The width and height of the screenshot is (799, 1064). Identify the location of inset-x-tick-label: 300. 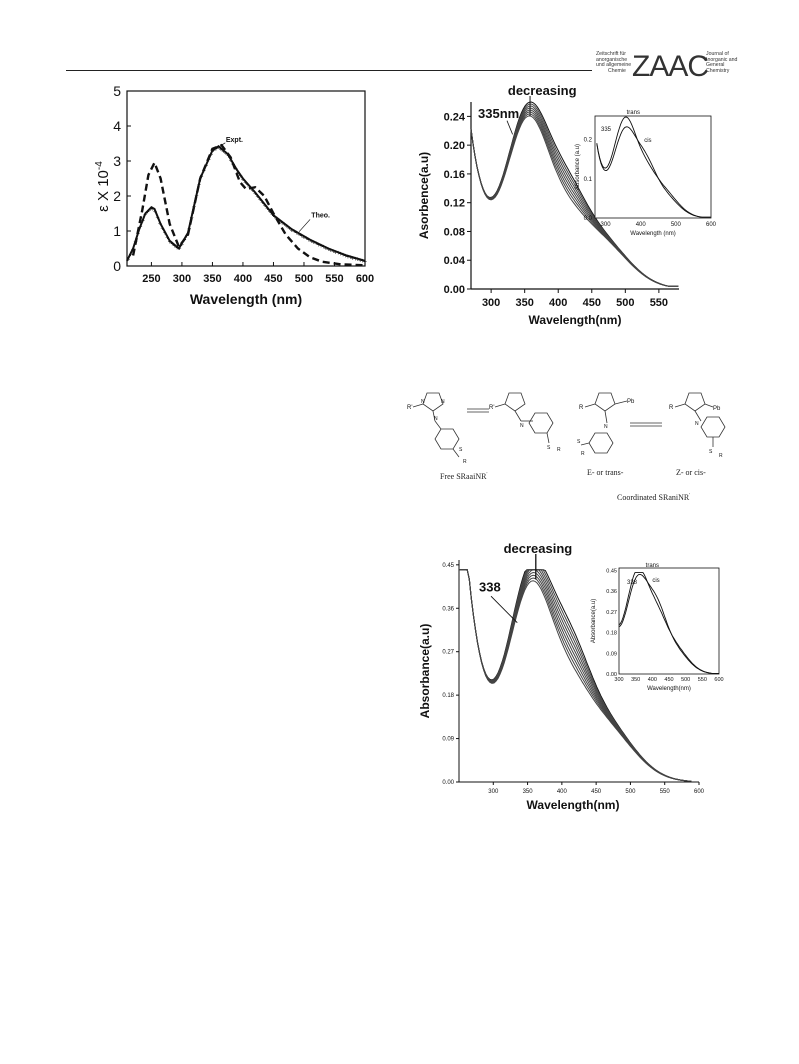
(606, 225).